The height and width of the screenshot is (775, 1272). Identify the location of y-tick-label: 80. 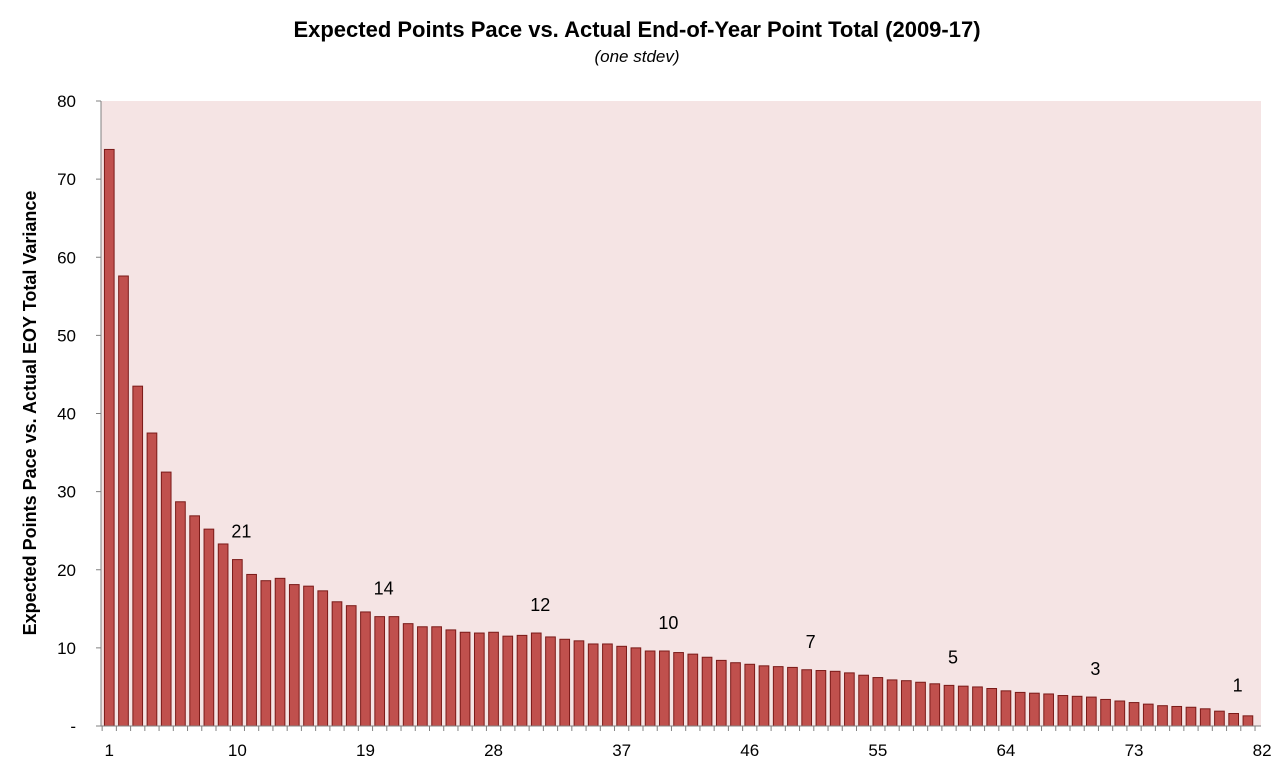
(66, 101).